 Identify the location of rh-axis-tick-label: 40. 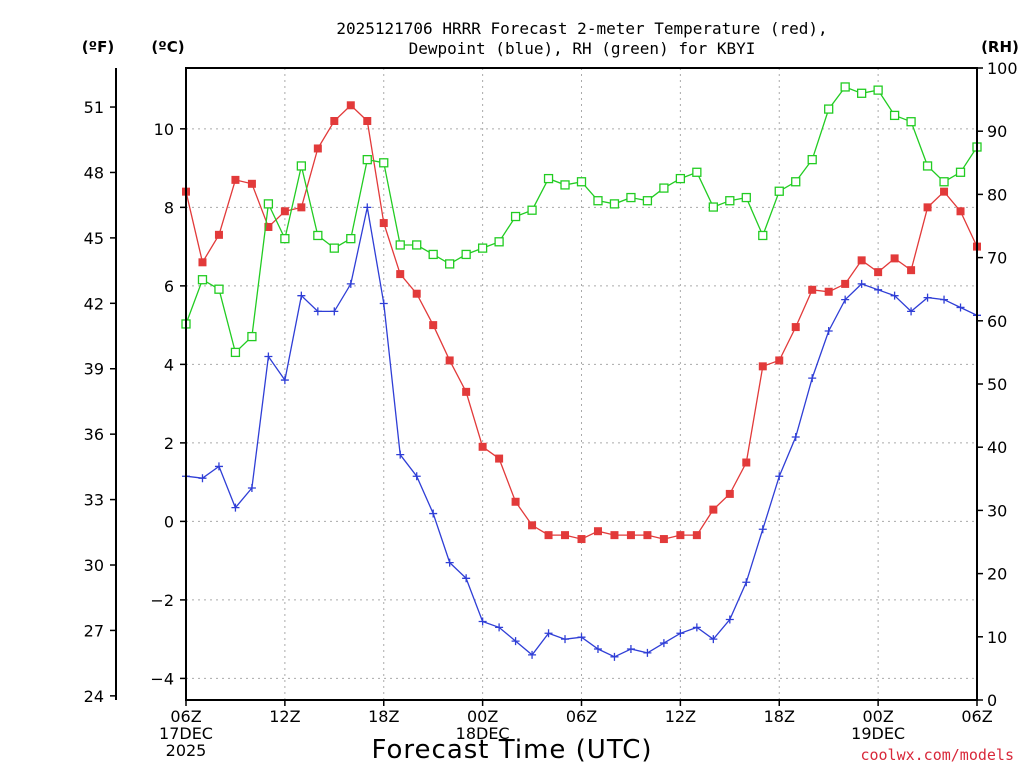
(997, 447).